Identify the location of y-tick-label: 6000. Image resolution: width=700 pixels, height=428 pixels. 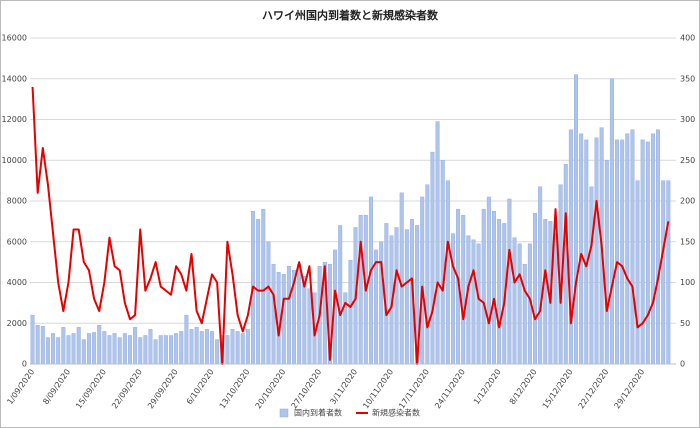
(17, 241).